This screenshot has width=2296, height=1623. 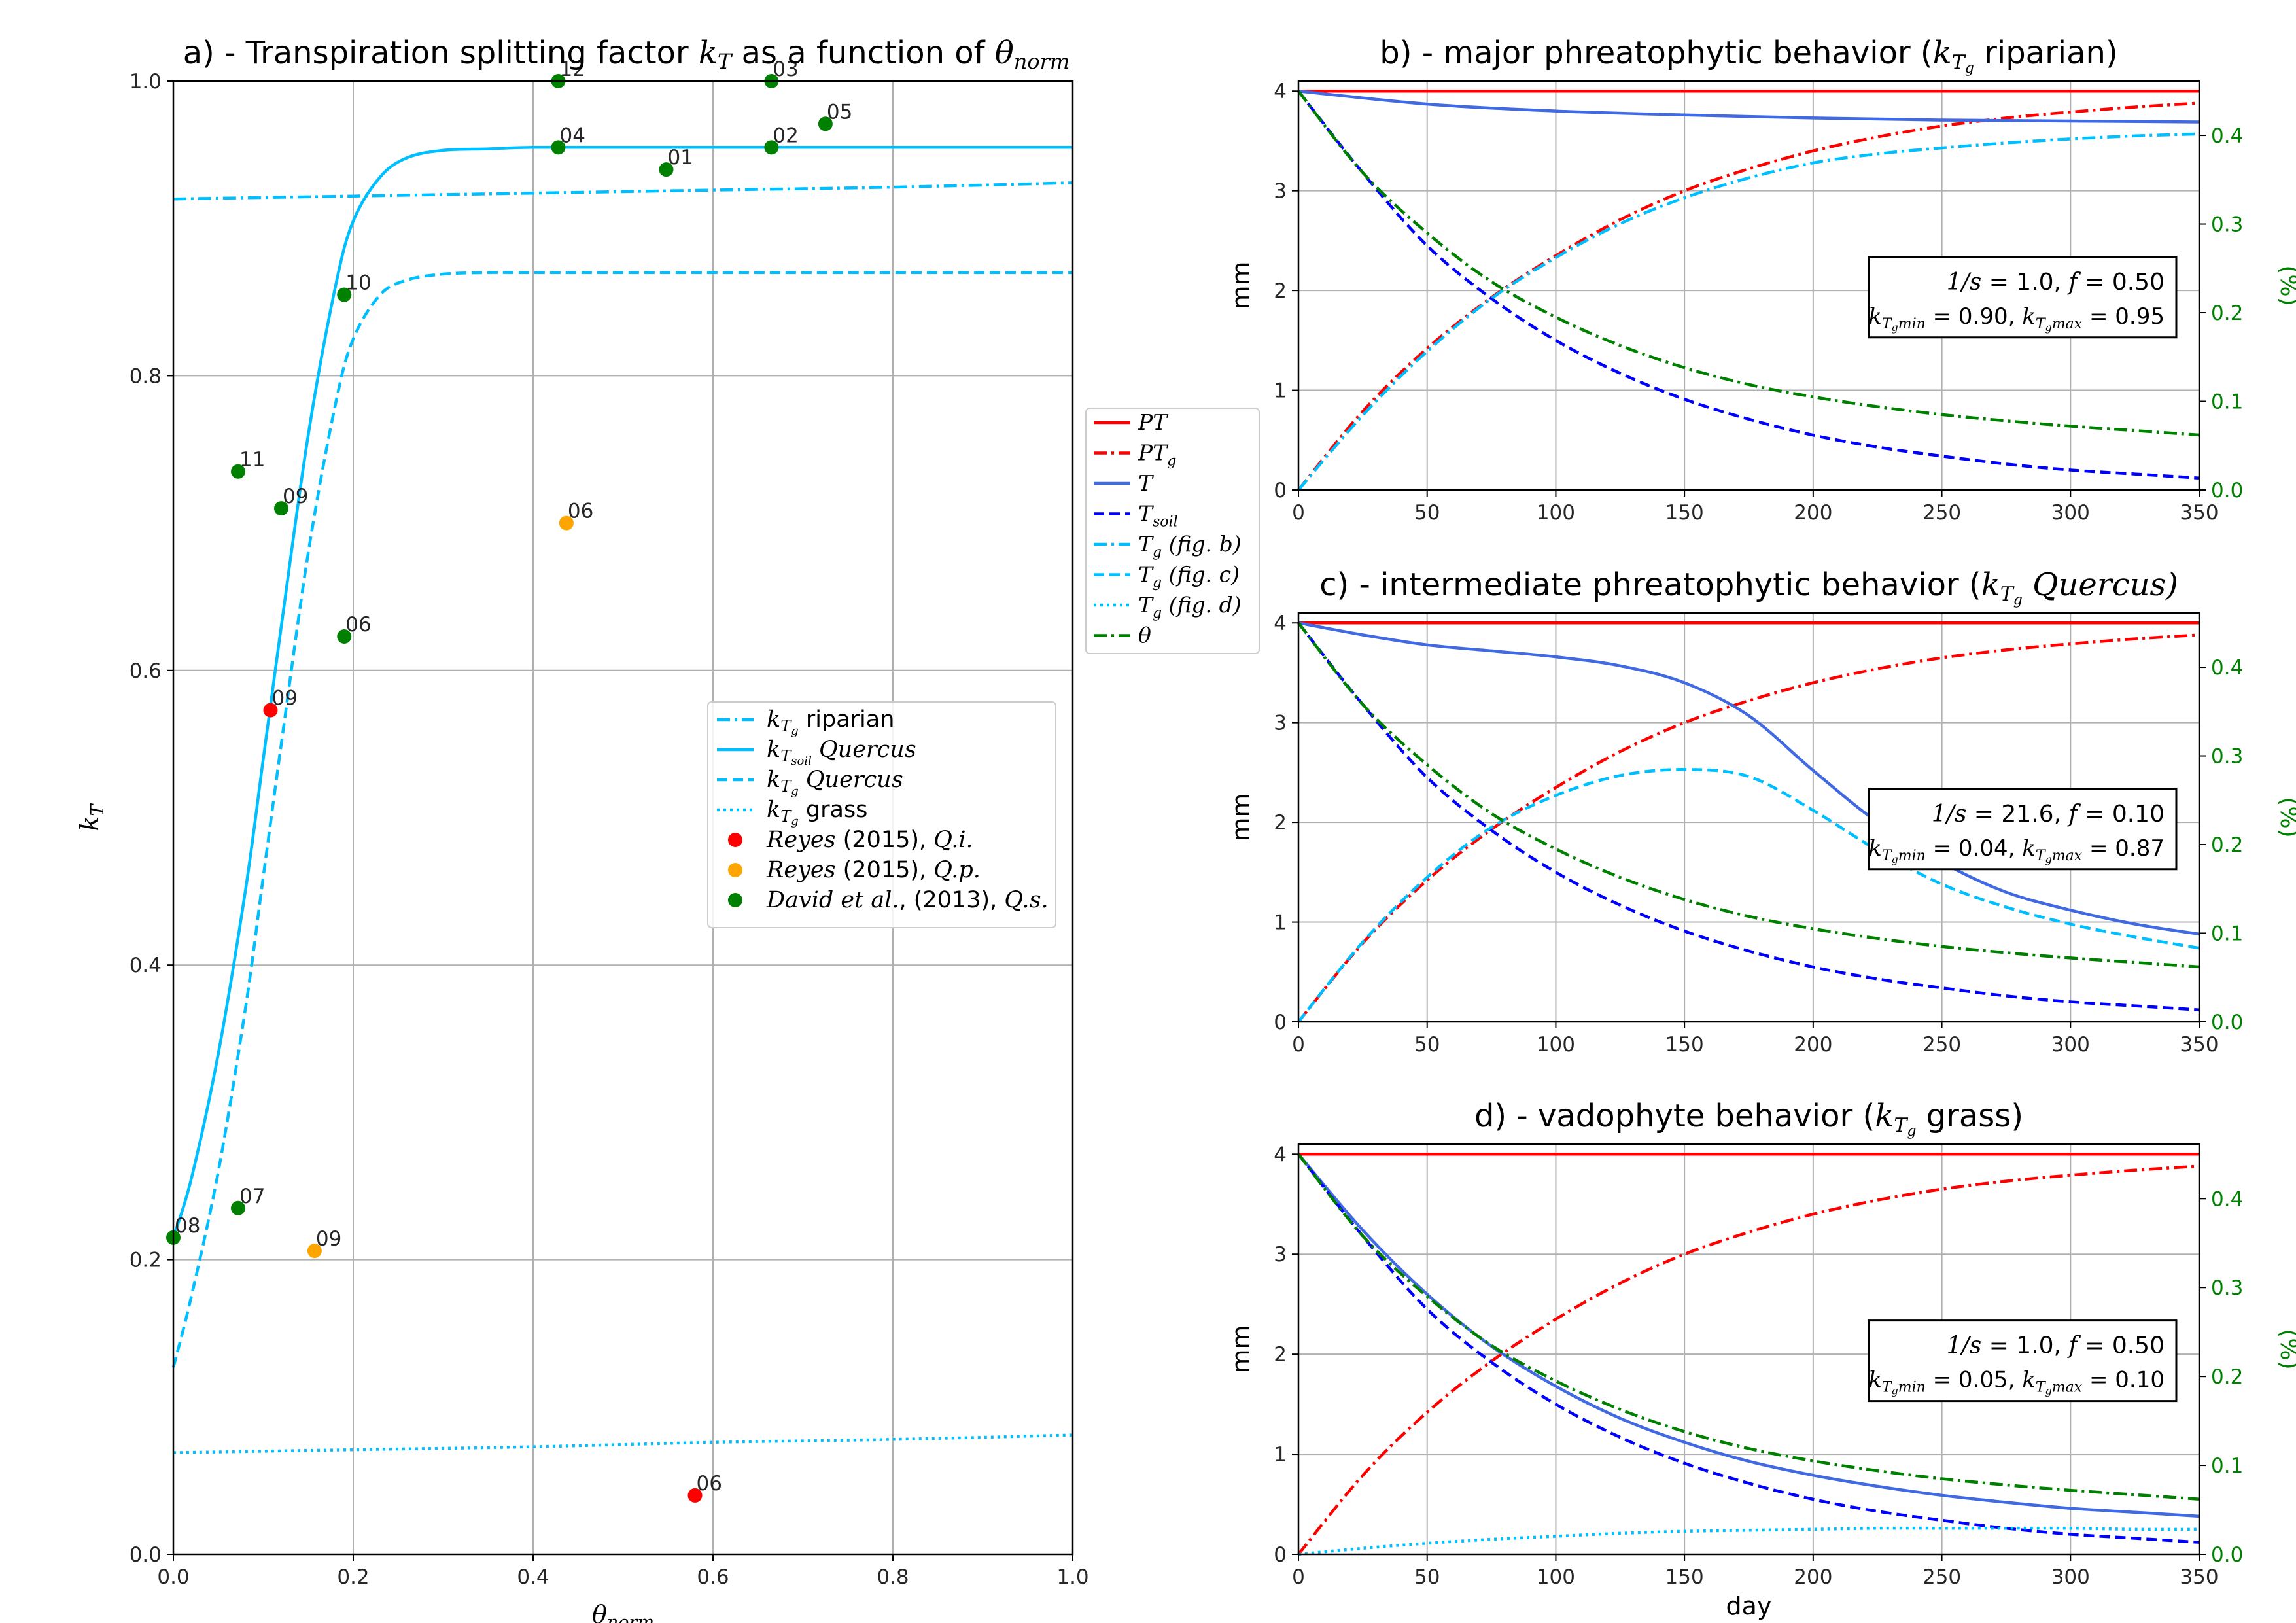 I want to click on point-label: 07, so click(x=252, y=1197).